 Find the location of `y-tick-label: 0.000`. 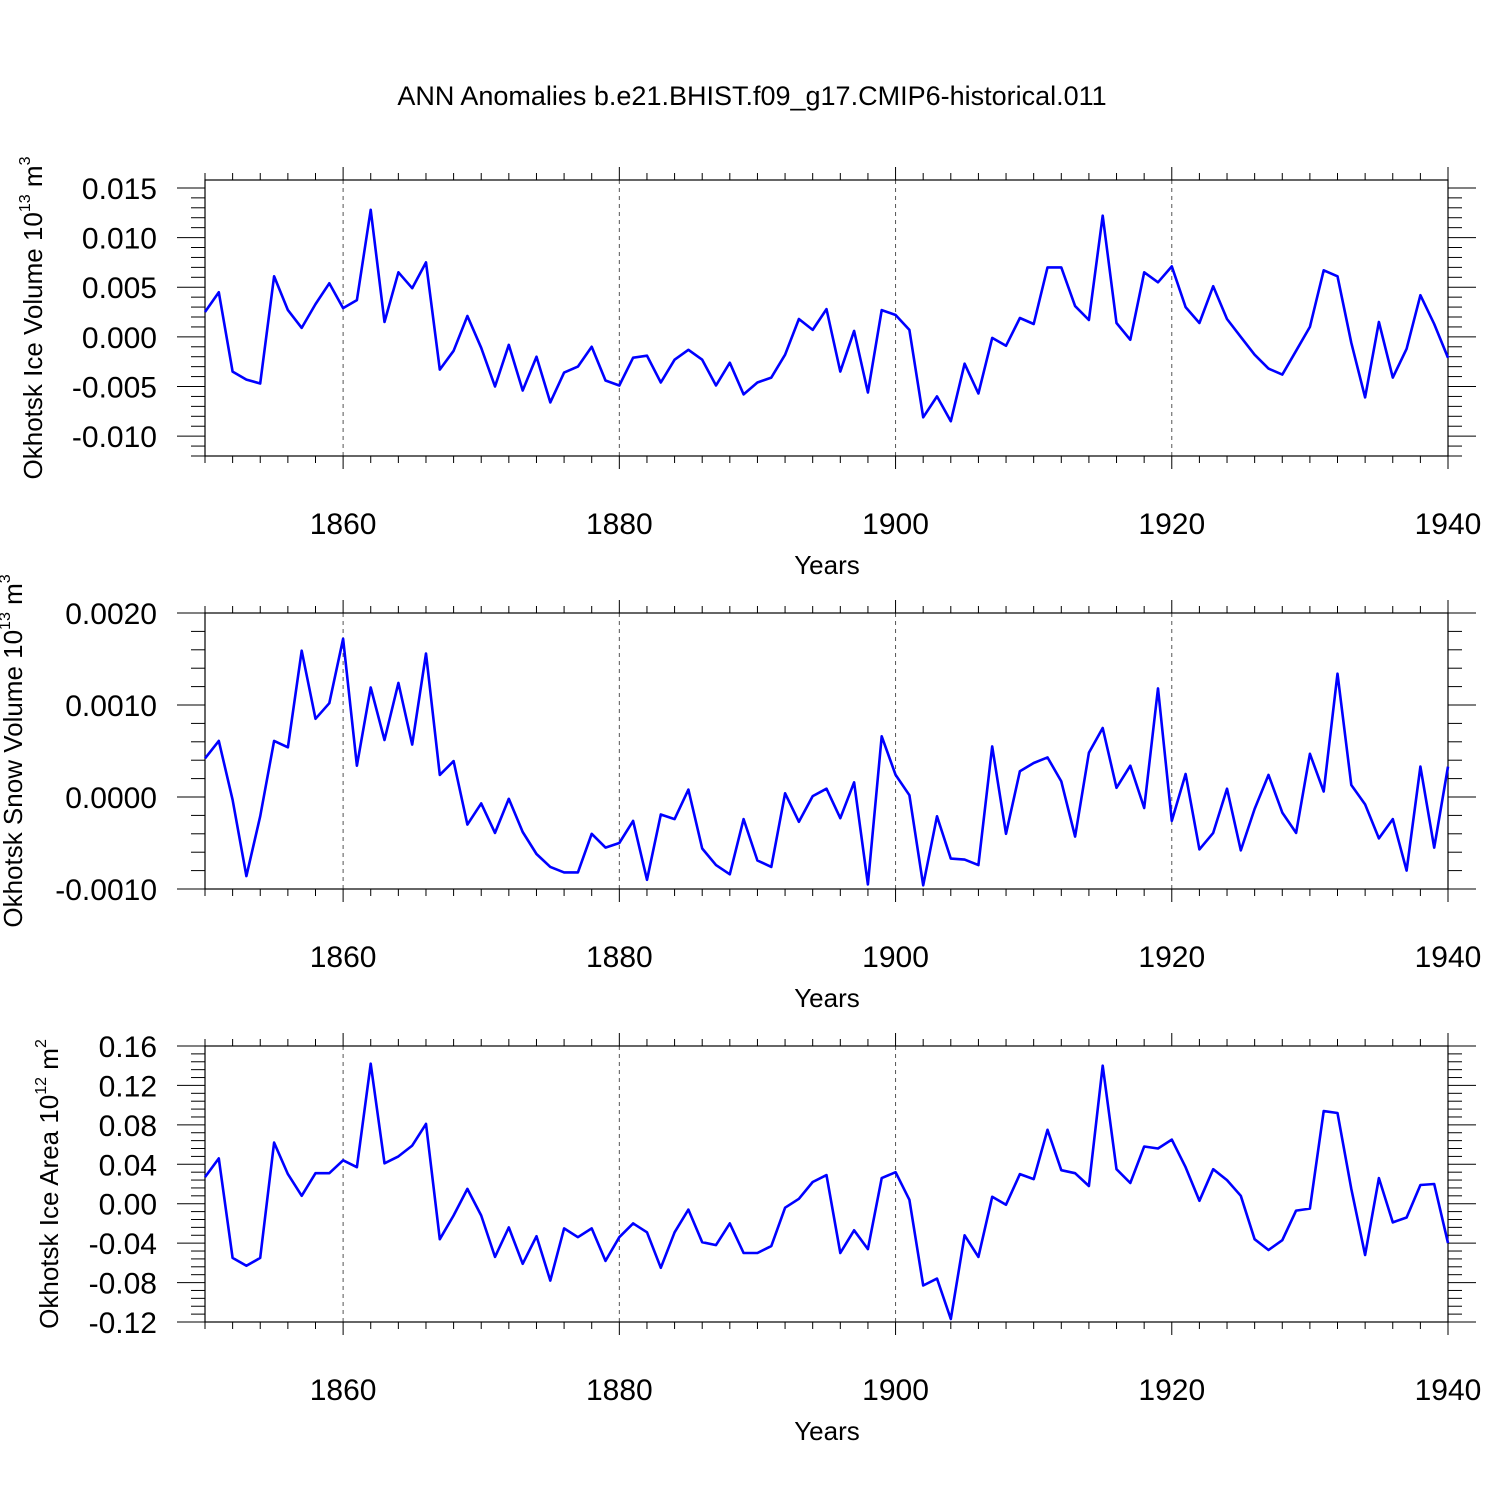

y-tick-label: 0.000 is located at coordinates (119, 338).